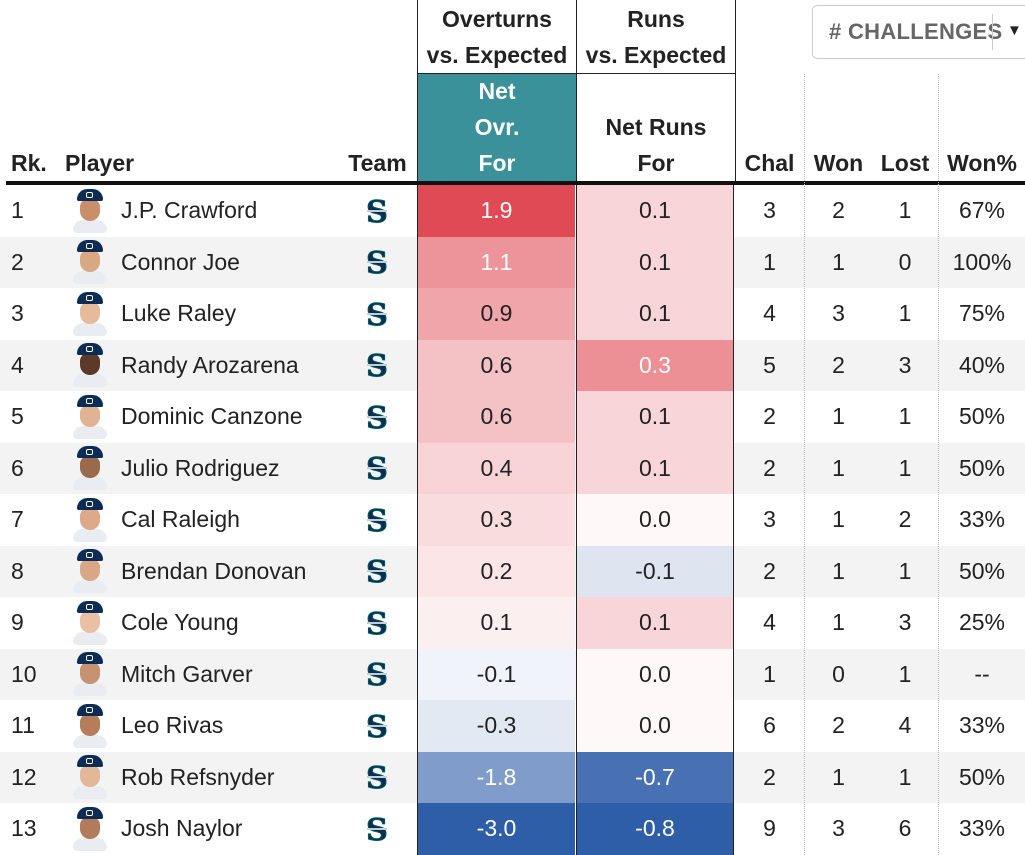  I want to click on table-row: 11 Leo Rivas S -0.3 0.0 6 2 4 33%, so click(512, 726).